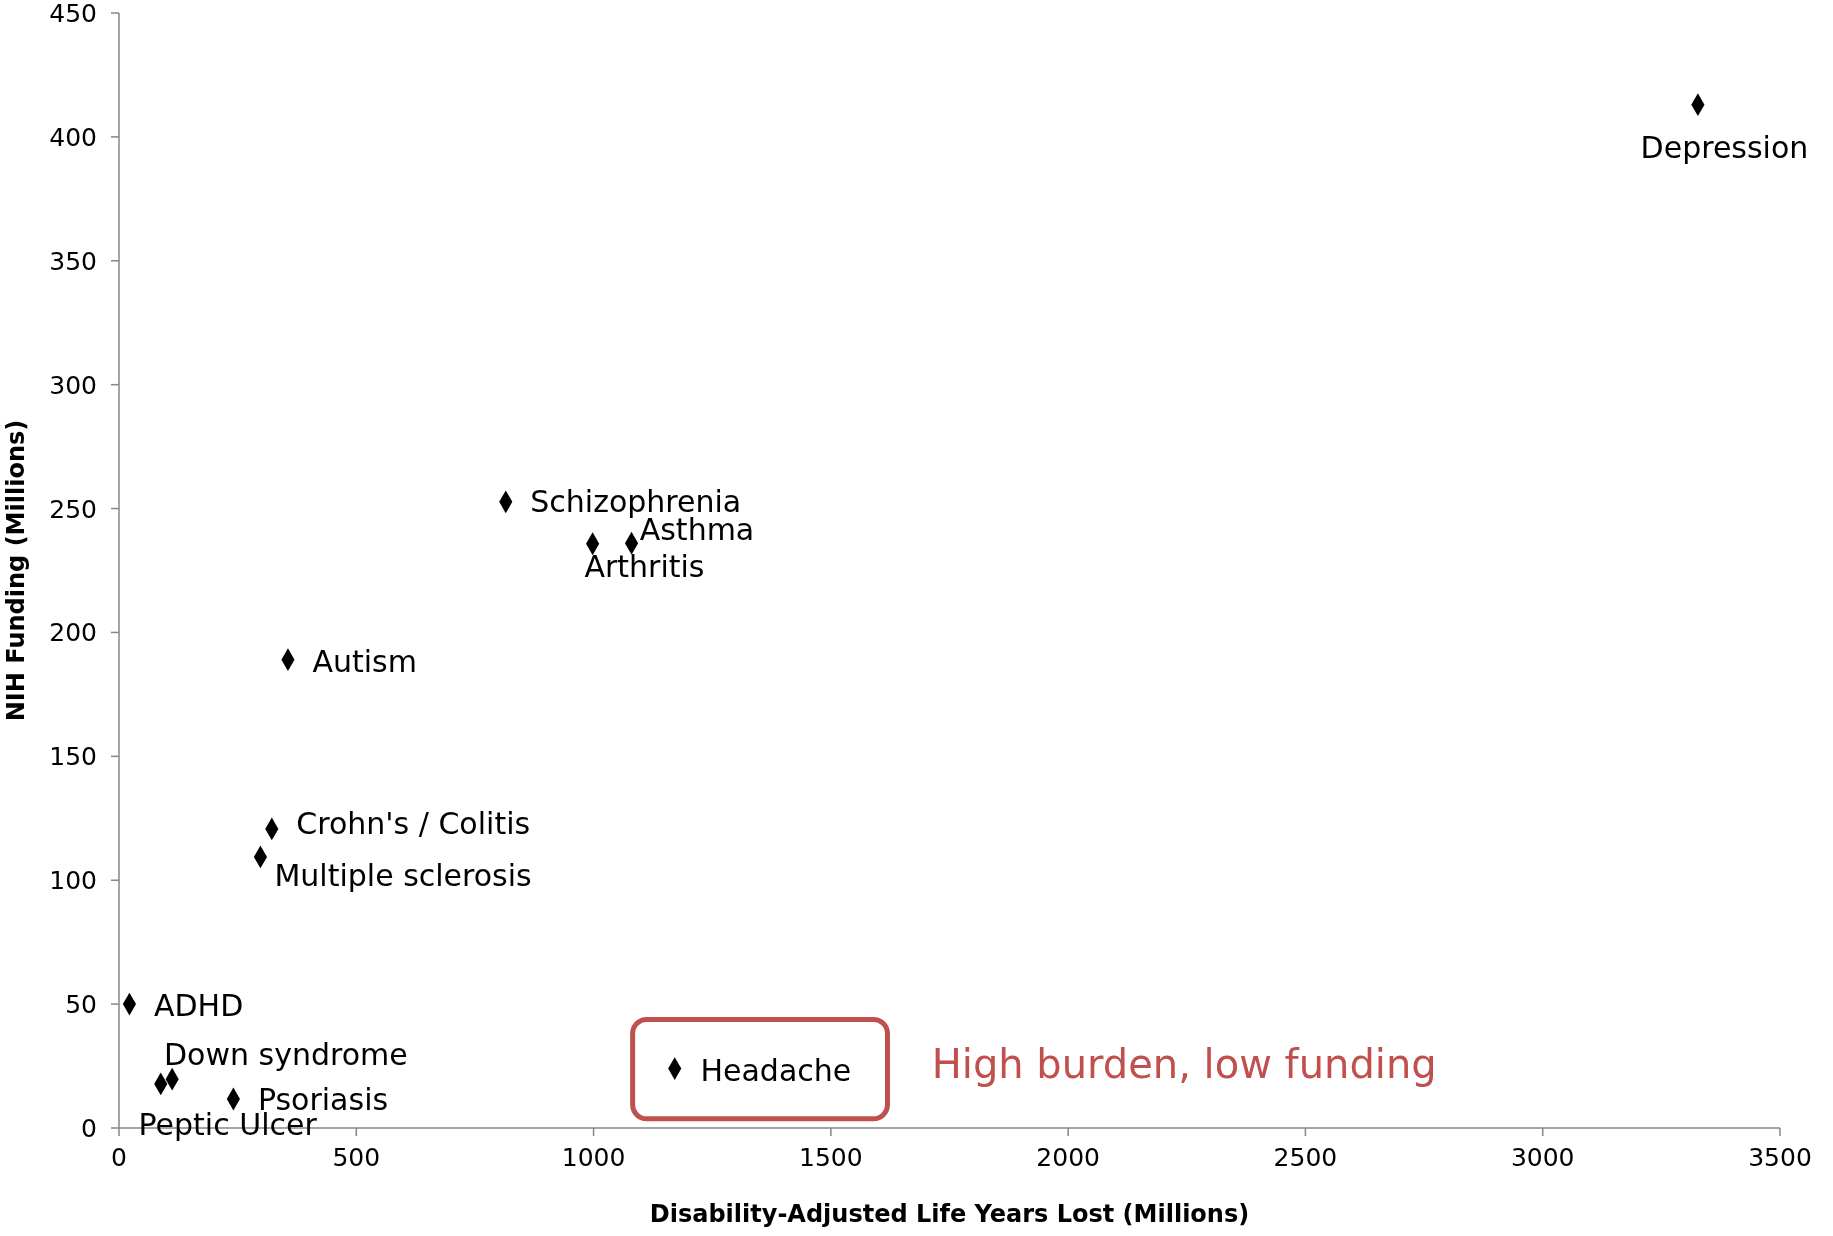 Image resolution: width=1833 pixels, height=1236 pixels. Describe the element at coordinates (73, 509) in the screenshot. I see `y-tick-label: 250` at that location.